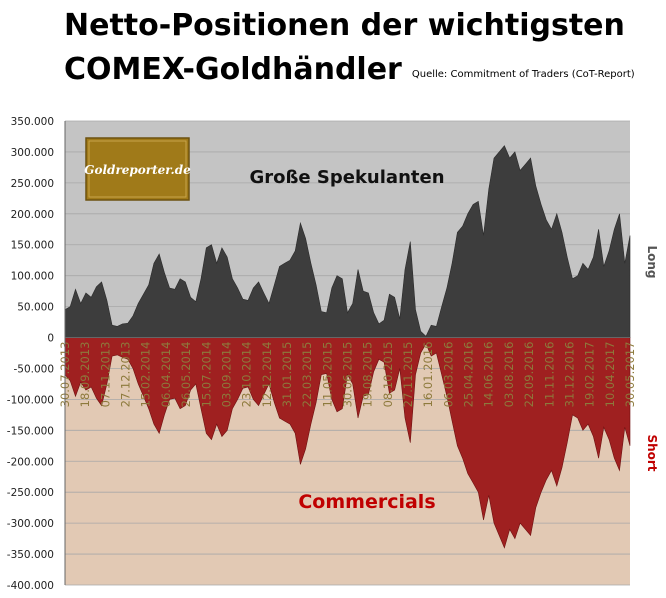 The width and height of the screenshot is (666, 598). Describe the element at coordinates (30, 462) in the screenshot. I see `y-tick-label: -200.000` at that location.